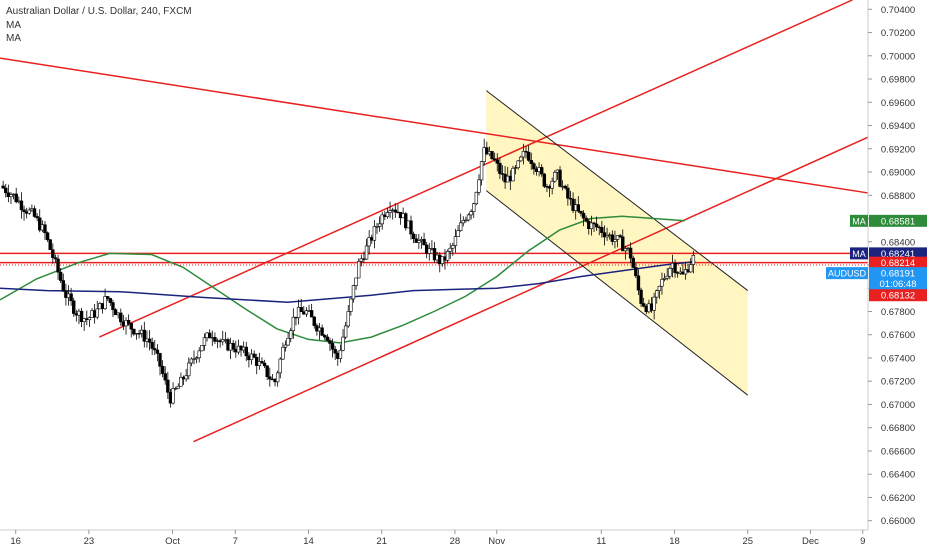 Image resolution: width=932 pixels, height=550 pixels. I want to click on price-tag-value-3: 0.68191, so click(898, 274).